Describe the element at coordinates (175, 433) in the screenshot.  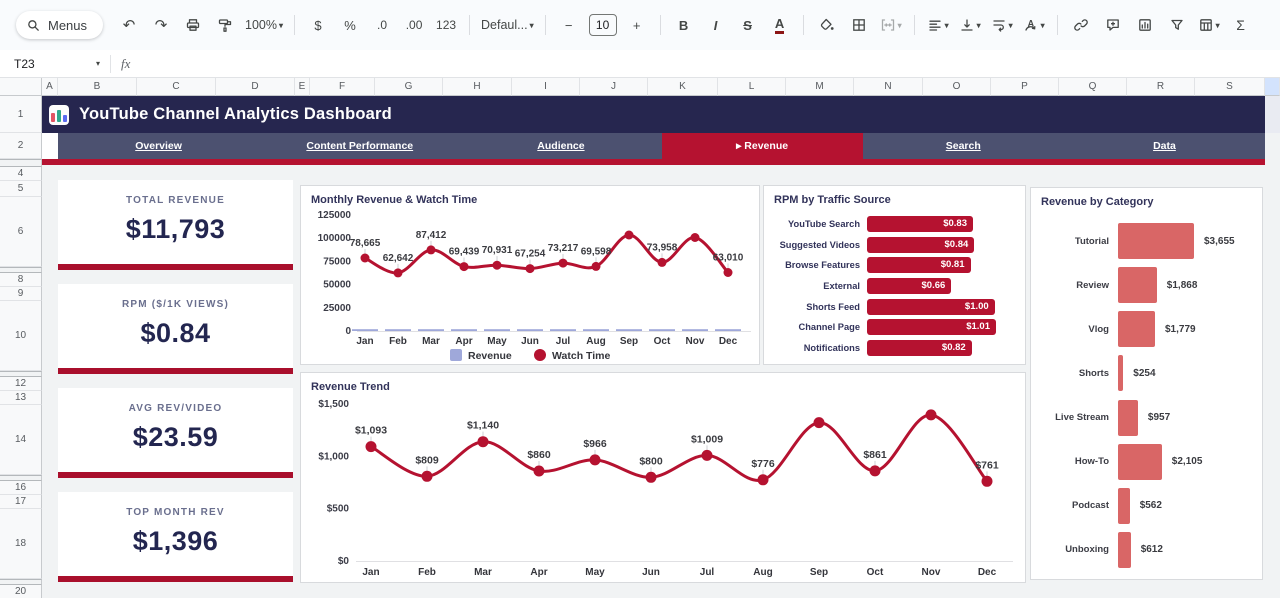
I see `kpi-card-avg-rev-video: AVG REV/VIDEO $23.59` at that location.